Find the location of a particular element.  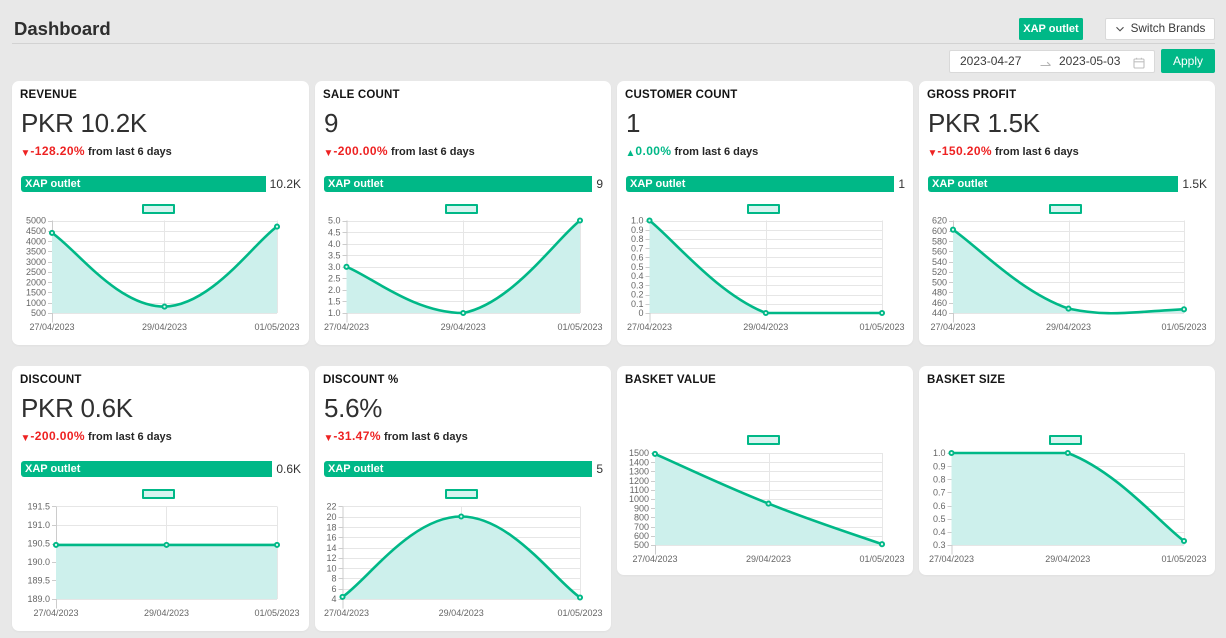

svg-text: 1200 is located at coordinates (639, 481).